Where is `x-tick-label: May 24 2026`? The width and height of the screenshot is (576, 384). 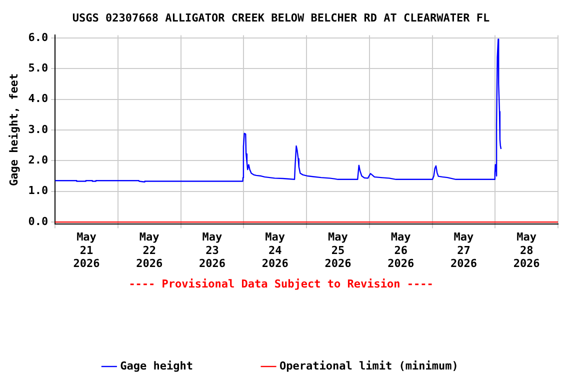
x-tick-label: May 24 2026 is located at coordinates (275, 250).